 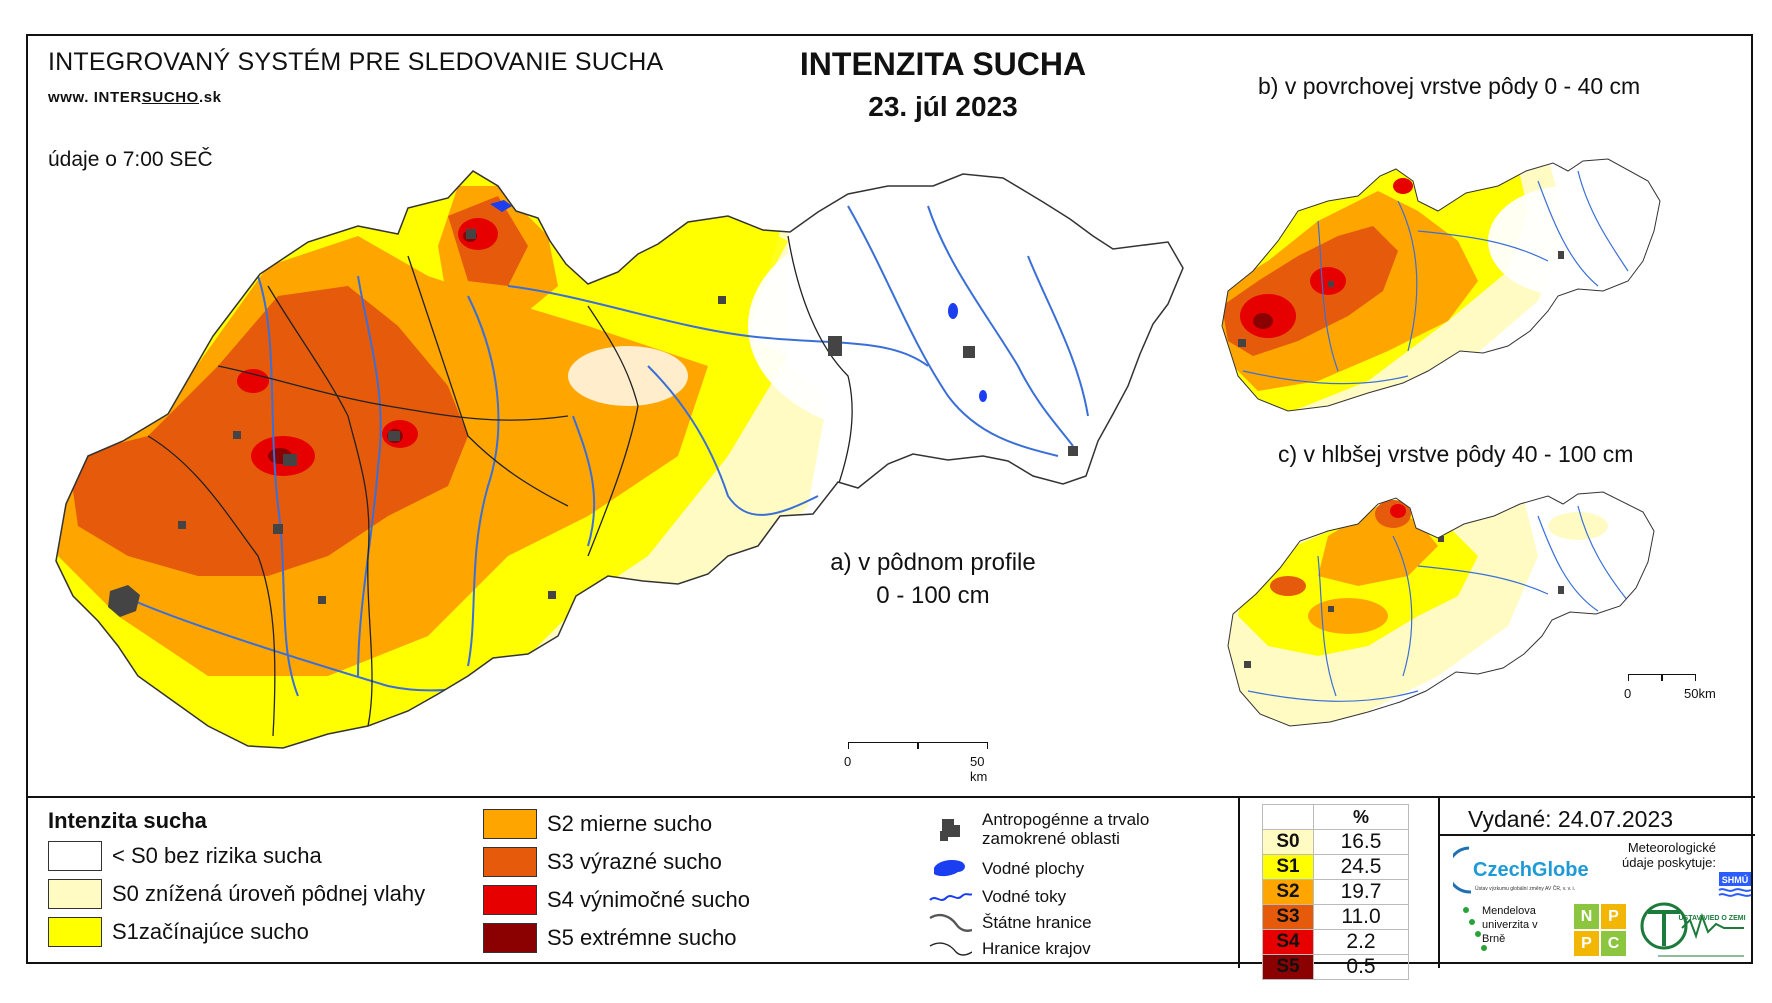 What do you see at coordinates (943, 106) in the screenshot?
I see `map-date: 23. júl 2023` at bounding box center [943, 106].